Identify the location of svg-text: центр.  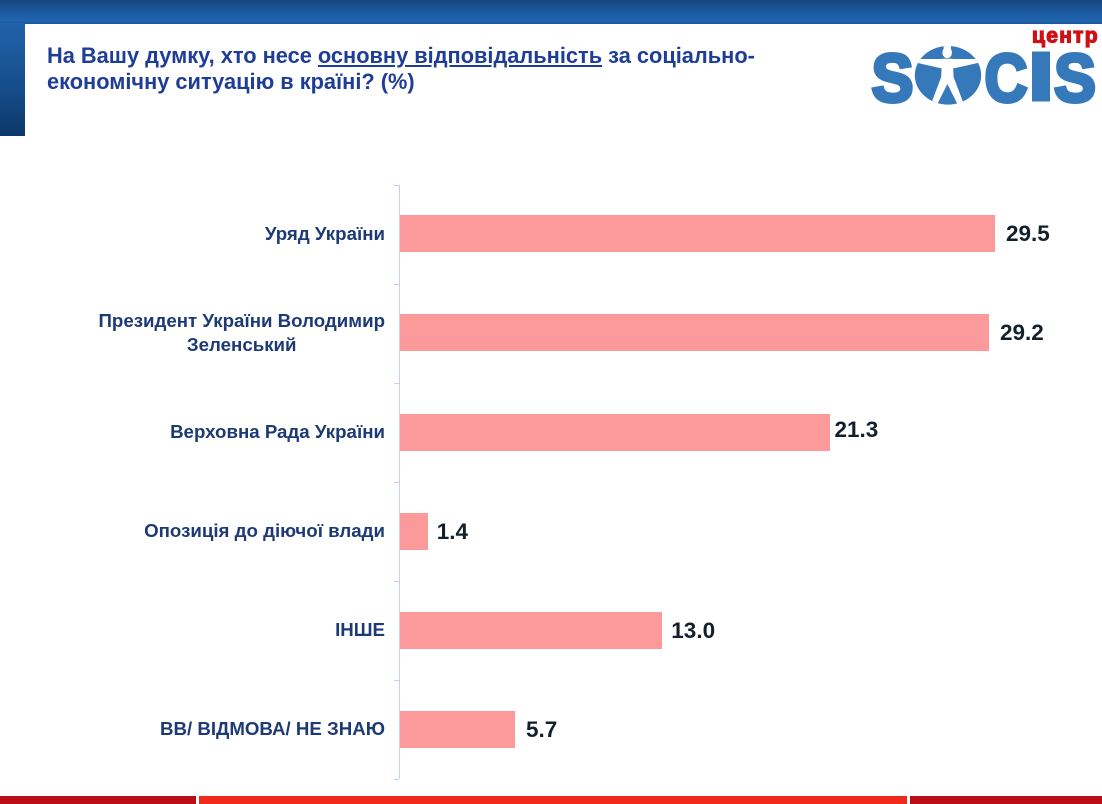
(1065, 36).